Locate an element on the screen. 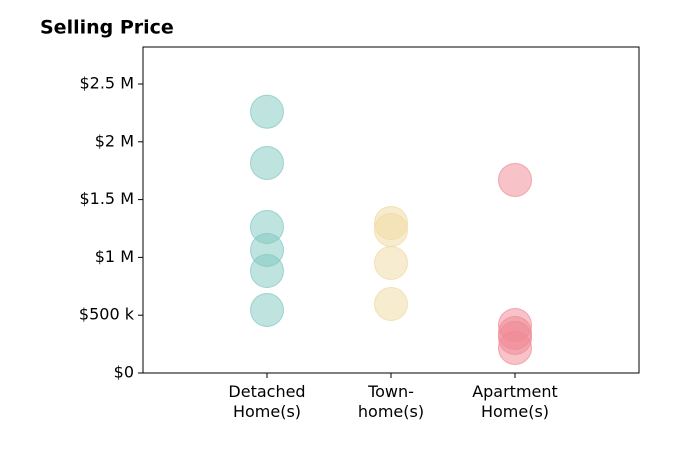 This screenshot has height=462, width=679. x-tick-label: Detached Home(s) is located at coordinates (267, 401).